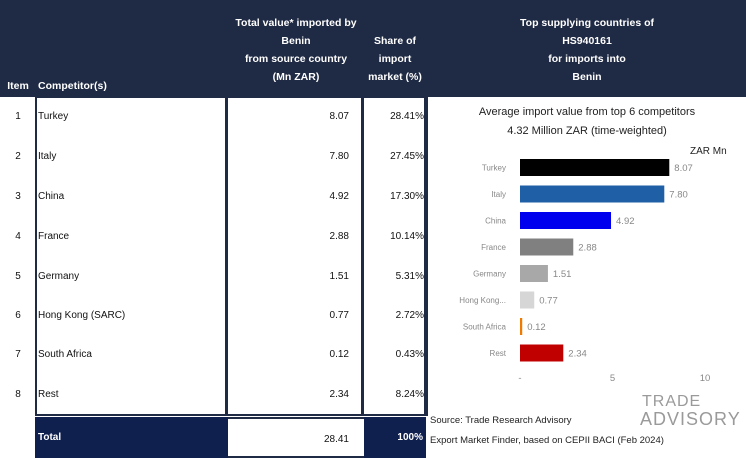 The width and height of the screenshot is (746, 458). What do you see at coordinates (494, 168) in the screenshot?
I see `category-label: Turkey` at bounding box center [494, 168].